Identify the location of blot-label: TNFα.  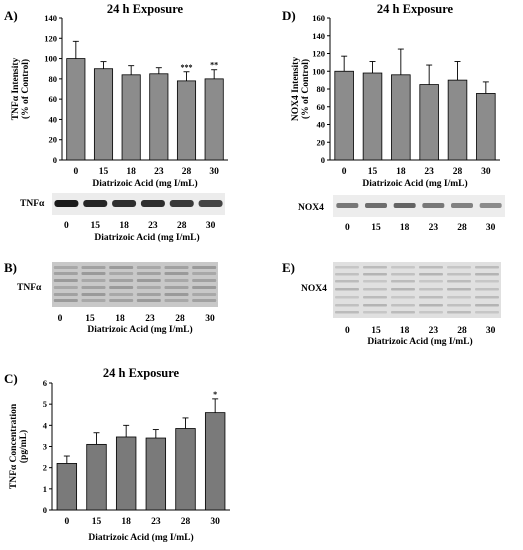
(29, 288).